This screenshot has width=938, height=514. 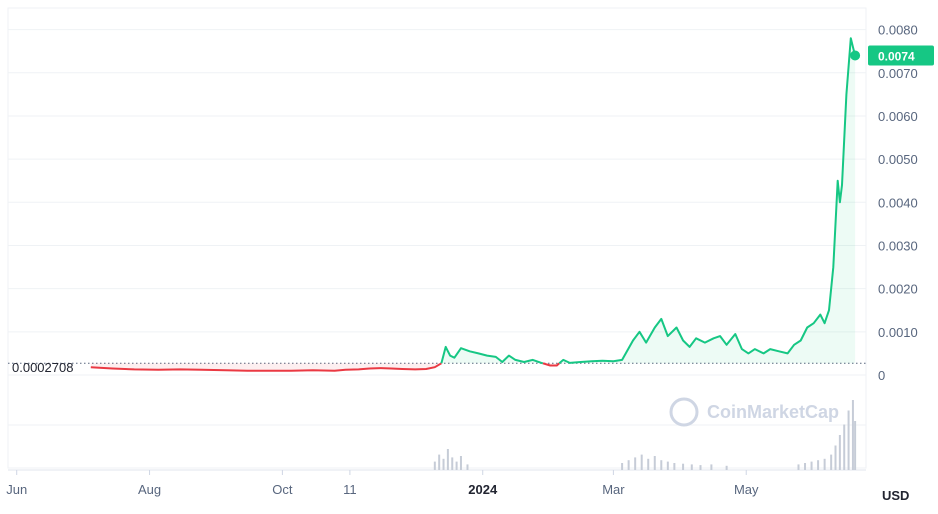 What do you see at coordinates (282, 489) in the screenshot?
I see `x-tick-label: Oct` at bounding box center [282, 489].